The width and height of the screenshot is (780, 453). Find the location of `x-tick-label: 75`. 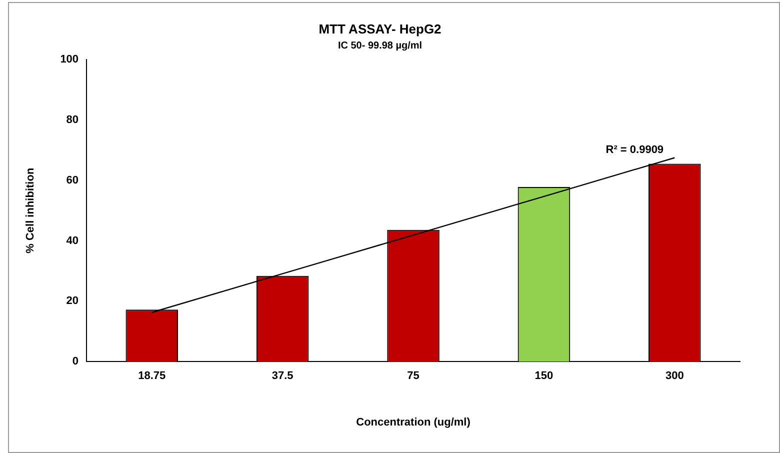

x-tick-label: 75 is located at coordinates (413, 376).